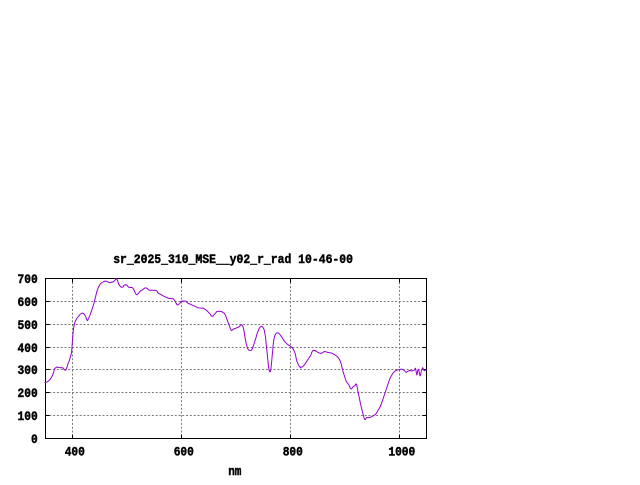  Describe the element at coordinates (28, 370) in the screenshot. I see `svg-text: 300` at that location.